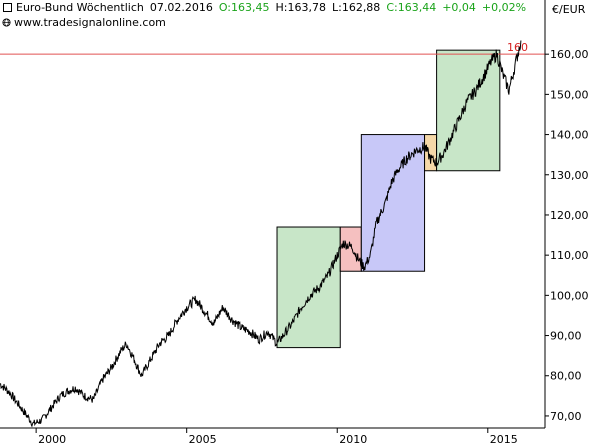  Describe the element at coordinates (566, 376) in the screenshot. I see `y-tick-label: 80,00` at that location.